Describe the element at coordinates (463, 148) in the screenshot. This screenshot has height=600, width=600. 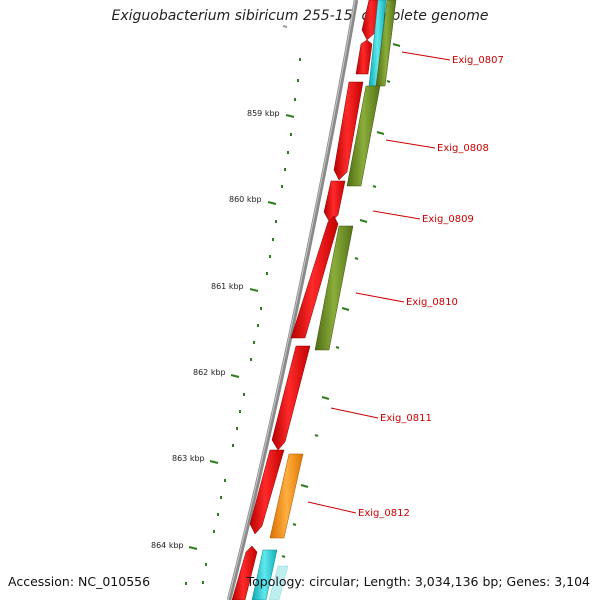
I see `gene-label-exig-0808: Exig_0808` at that location.